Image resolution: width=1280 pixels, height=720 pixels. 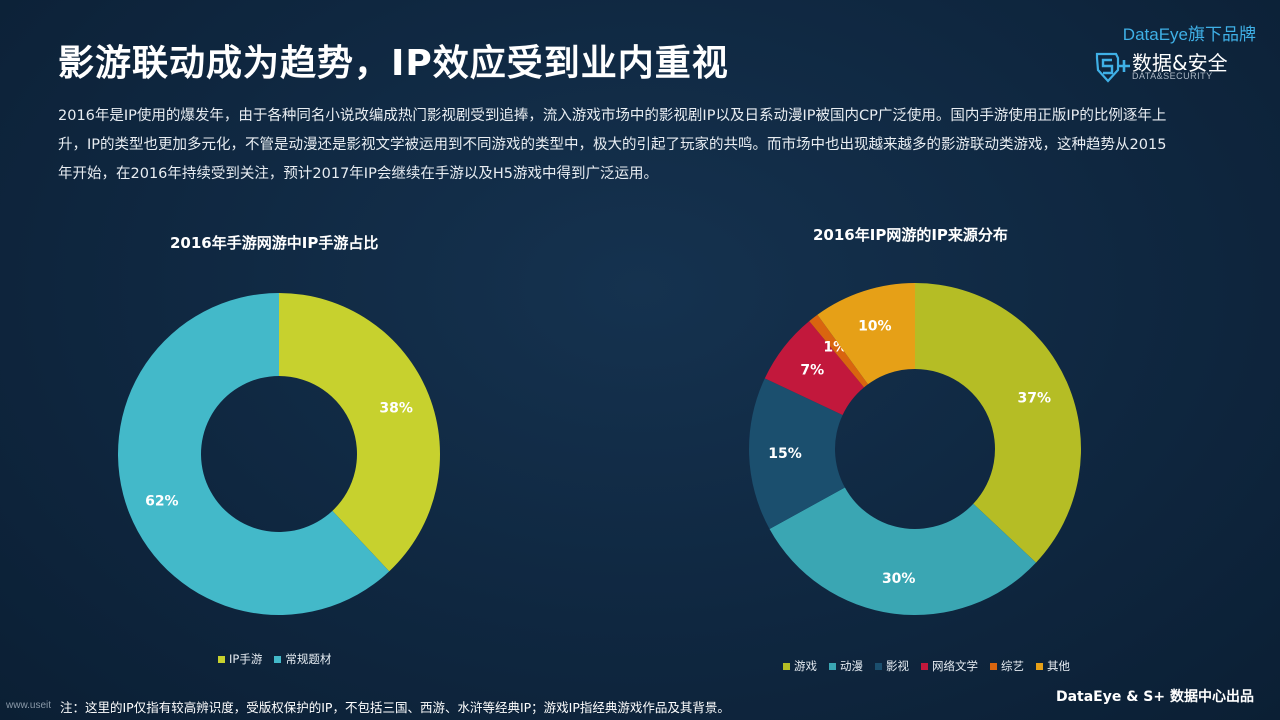 What do you see at coordinates (360, 432) in the screenshot?
I see `donut-slice-IP手游` at bounding box center [360, 432].